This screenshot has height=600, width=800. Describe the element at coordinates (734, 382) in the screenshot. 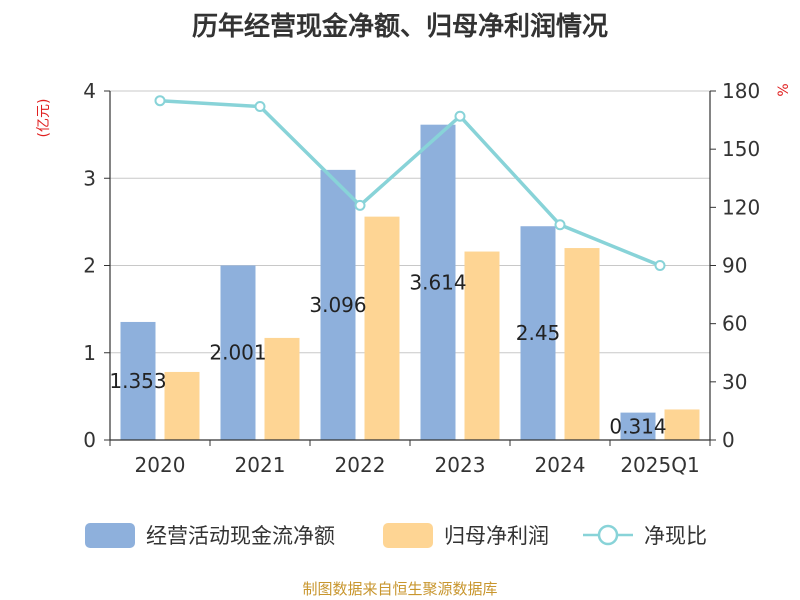

I see `y2-tick-label: 30` at that location.